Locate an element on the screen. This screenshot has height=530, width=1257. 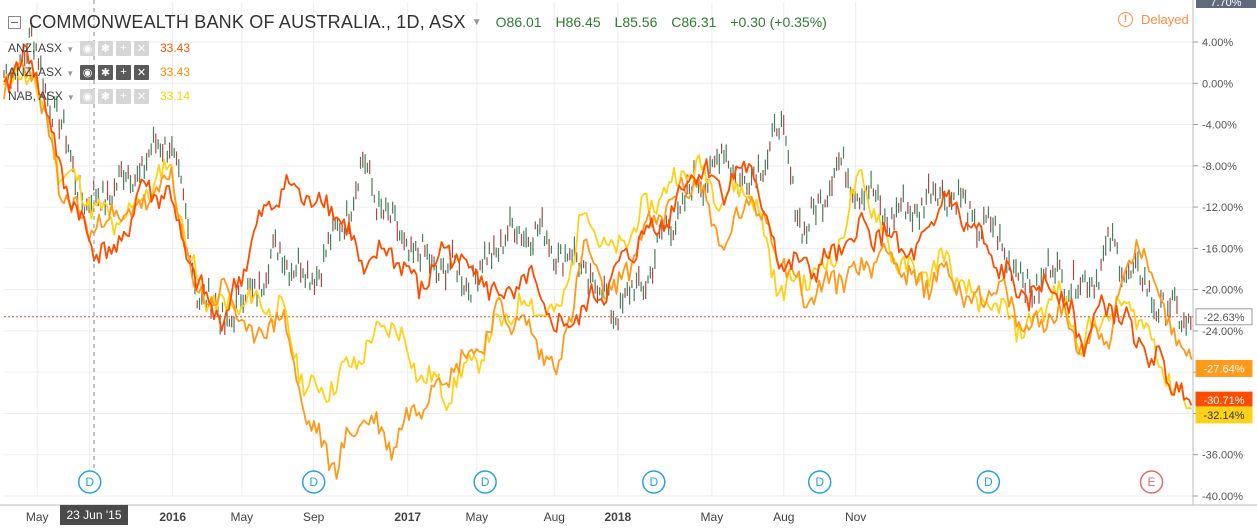
low-value: L85.56 is located at coordinates (636, 22).